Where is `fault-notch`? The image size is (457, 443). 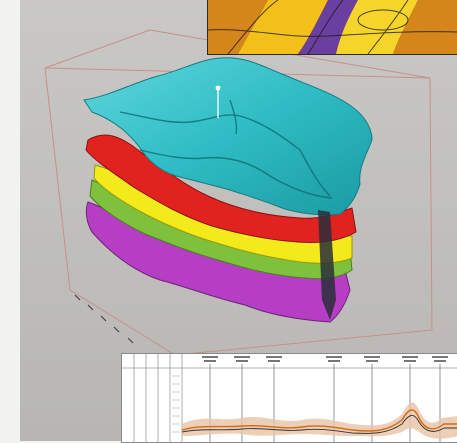
fault-notch is located at coordinates (327, 265).